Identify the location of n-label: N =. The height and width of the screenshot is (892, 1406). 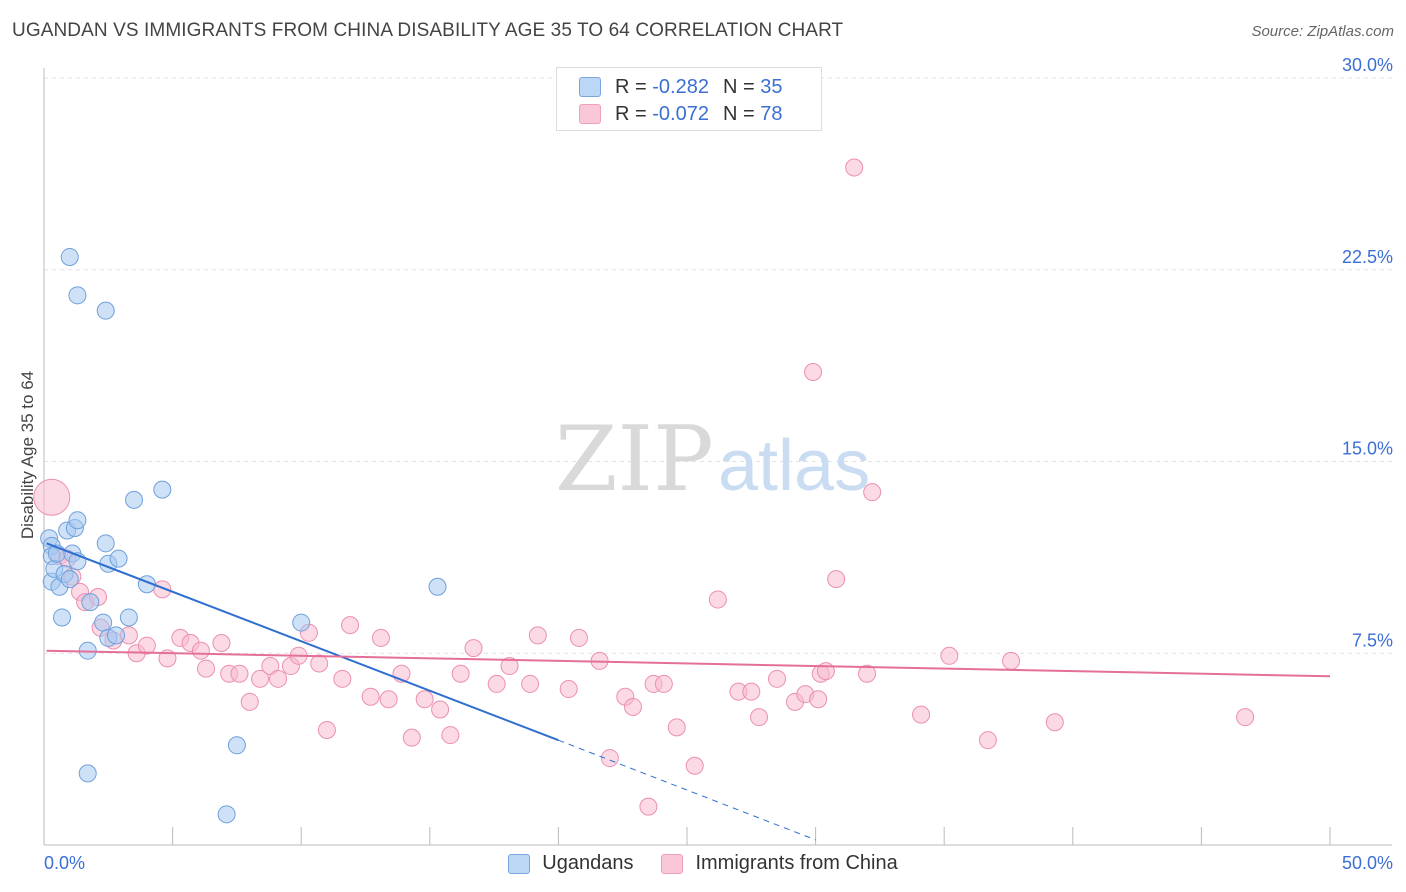
(738, 86).